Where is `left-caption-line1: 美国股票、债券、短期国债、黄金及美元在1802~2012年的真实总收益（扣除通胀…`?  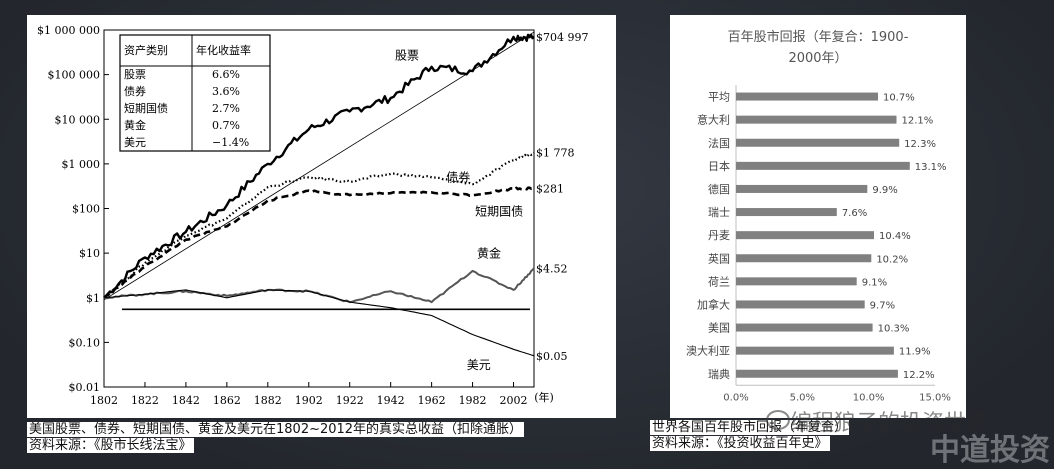
left-caption-line1: 美国股票、债券、短期国债、黄金及美元在1802~2012年的真实总收益（扣除通胀… is located at coordinates (276, 429).